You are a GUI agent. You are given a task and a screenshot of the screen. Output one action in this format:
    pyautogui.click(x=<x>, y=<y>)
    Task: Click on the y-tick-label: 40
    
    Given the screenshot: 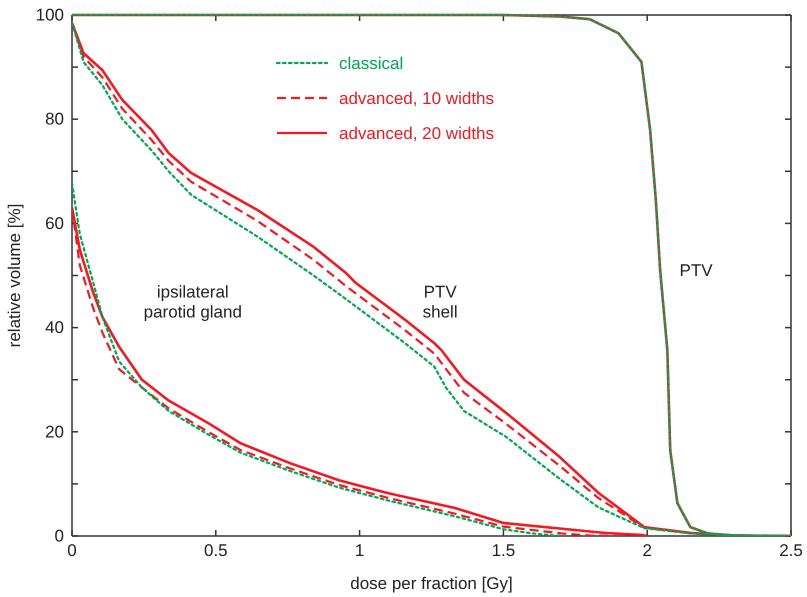 What is the action you would take?
    pyautogui.click(x=54, y=328)
    